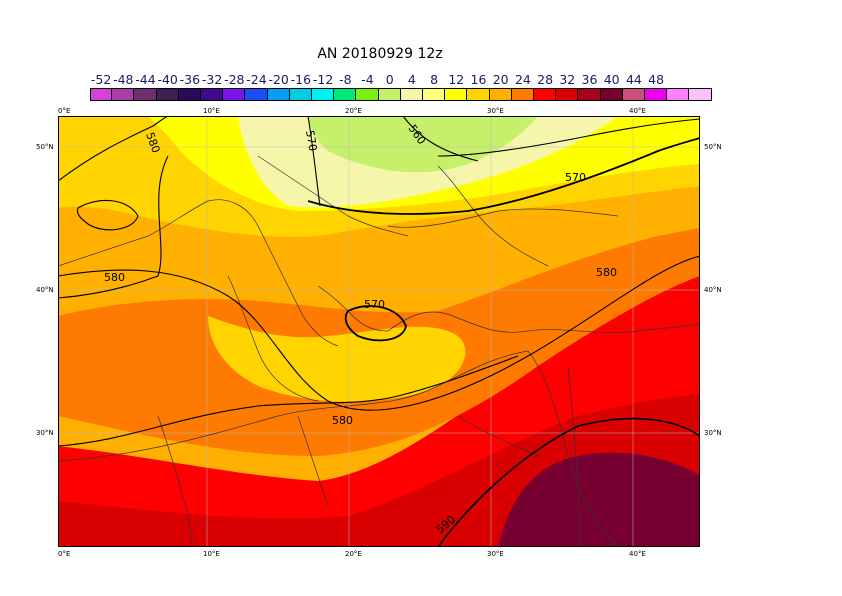 The image size is (842, 596). What do you see at coordinates (633, 79) in the screenshot?
I see `colorbar-label: 44` at bounding box center [633, 79].